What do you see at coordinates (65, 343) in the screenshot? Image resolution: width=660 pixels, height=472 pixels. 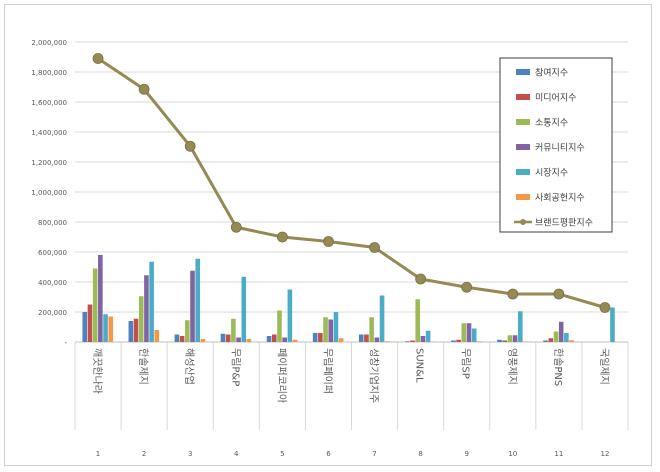 I see `y-tick-label: -` at bounding box center [65, 343].